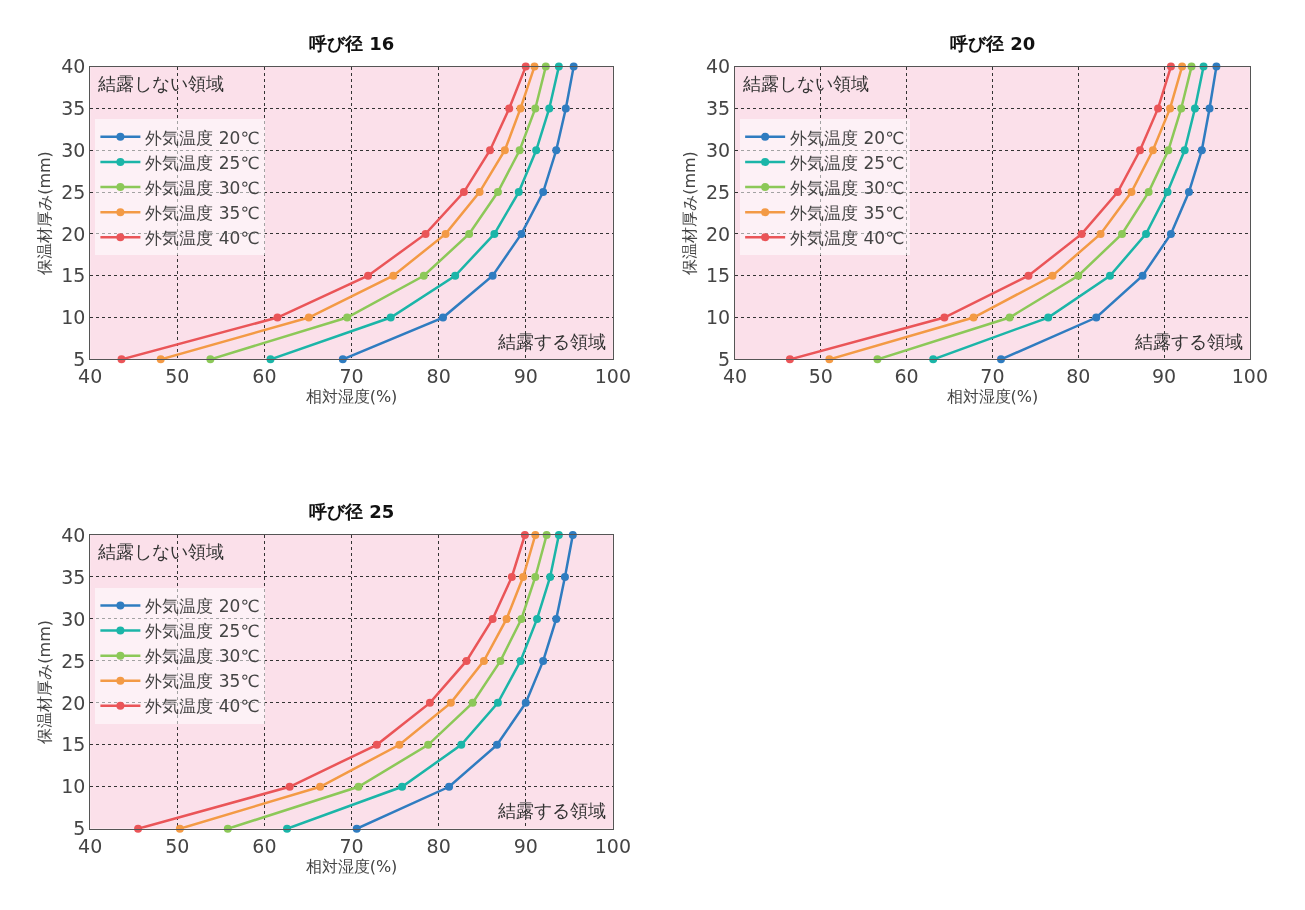 The width and height of the screenshot is (1305, 910). What do you see at coordinates (202, 656) in the screenshot?
I see `legend-label: 外気温度 30℃` at bounding box center [202, 656].